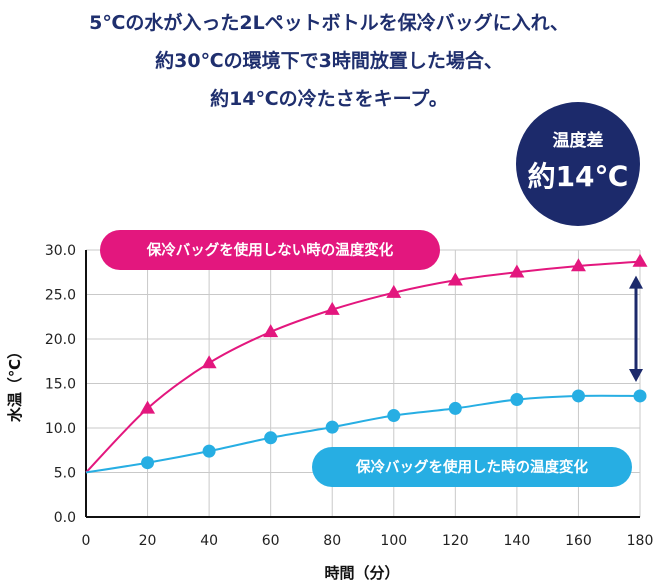 The height and width of the screenshot is (586, 658). I want to click on headline-line-3: 約14℃の冷たさをキープ。, so click(329, 99).